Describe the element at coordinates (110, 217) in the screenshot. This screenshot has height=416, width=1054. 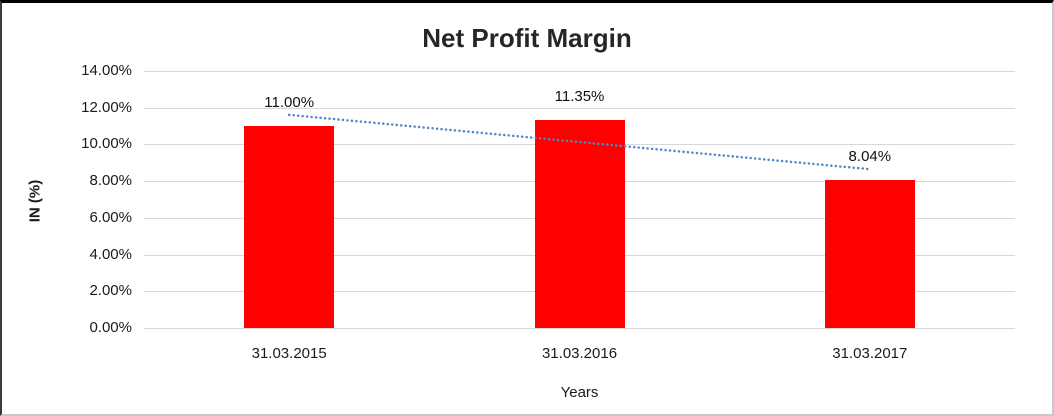
I see `y-axis-tick-label: 6.00%` at that location.